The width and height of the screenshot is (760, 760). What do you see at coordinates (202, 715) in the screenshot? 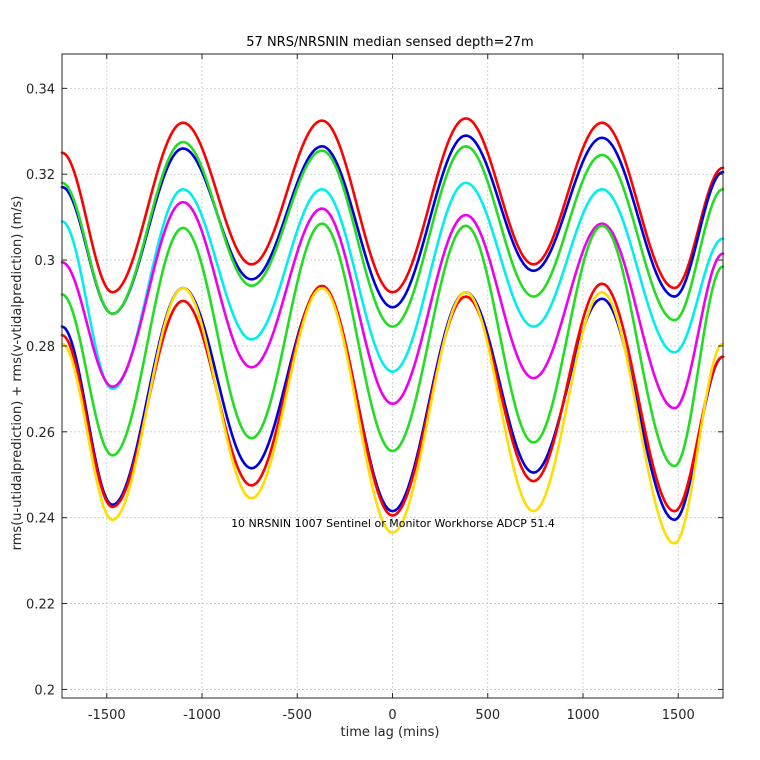
I see `x-tick-label: -1000` at bounding box center [202, 715].